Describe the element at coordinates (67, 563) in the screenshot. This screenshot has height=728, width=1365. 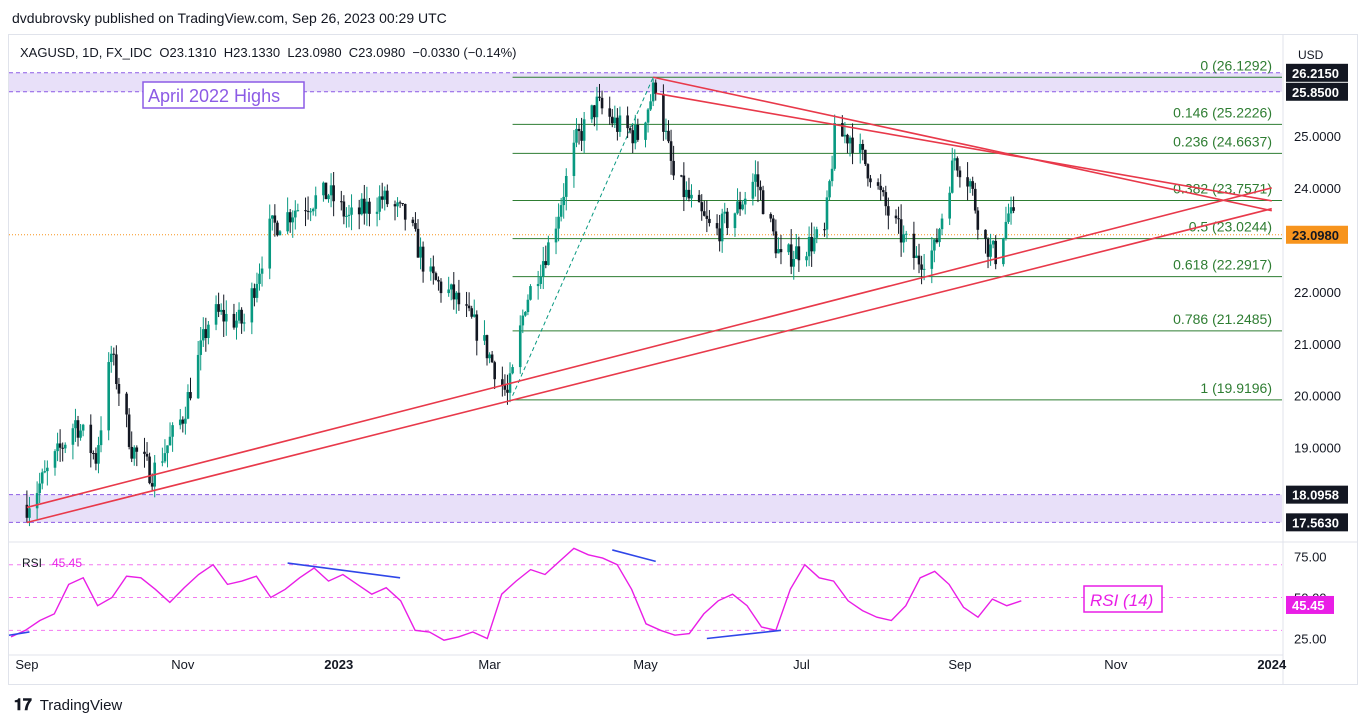
I see `rsi-legend-value: 45.45` at that location.